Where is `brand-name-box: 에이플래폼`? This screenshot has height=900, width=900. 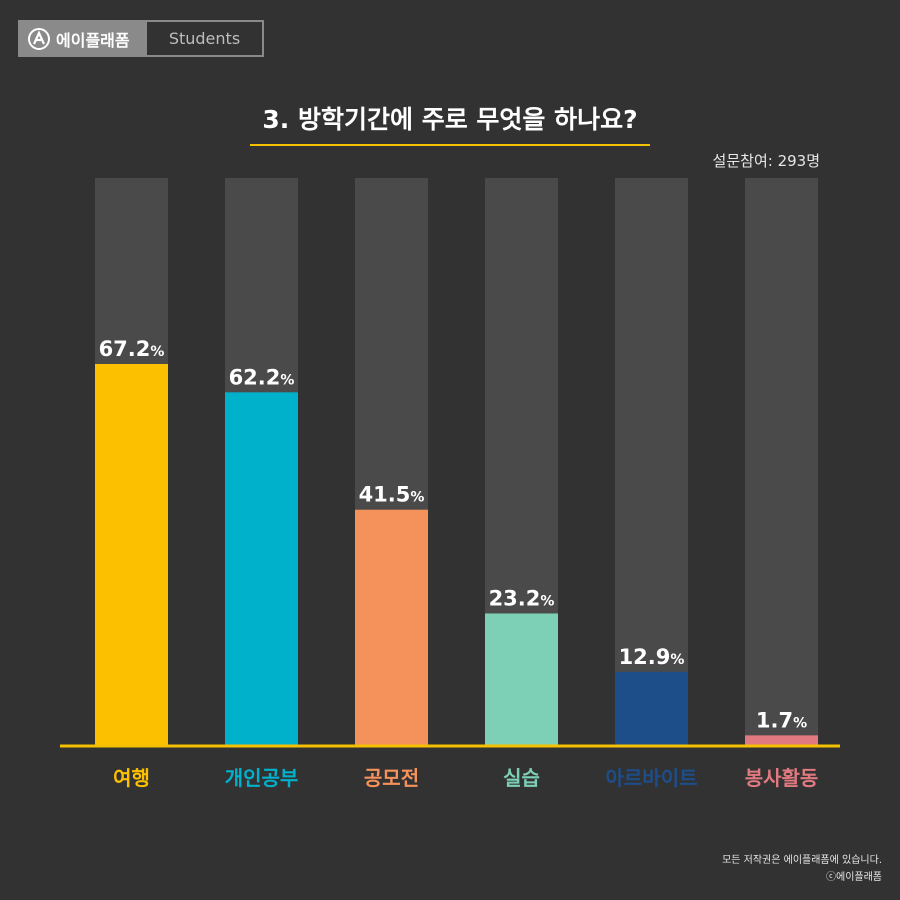
brand-name-box: 에이플래폼 is located at coordinates (83, 38).